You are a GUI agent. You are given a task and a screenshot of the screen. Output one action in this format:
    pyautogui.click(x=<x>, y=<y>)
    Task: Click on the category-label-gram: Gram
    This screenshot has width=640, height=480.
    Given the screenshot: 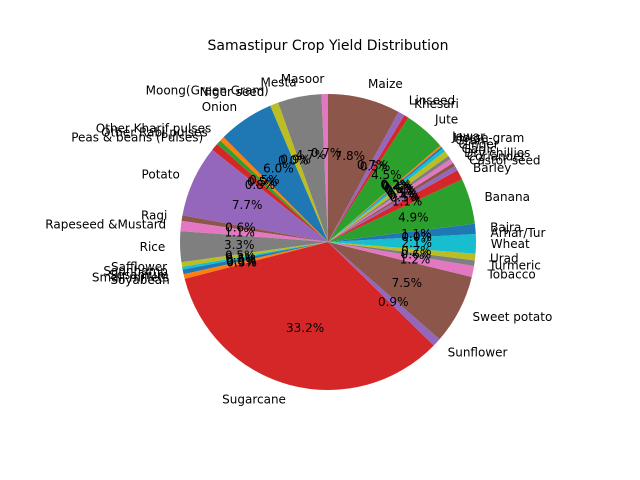 What is the action you would take?
    pyautogui.click(x=471, y=141)
    